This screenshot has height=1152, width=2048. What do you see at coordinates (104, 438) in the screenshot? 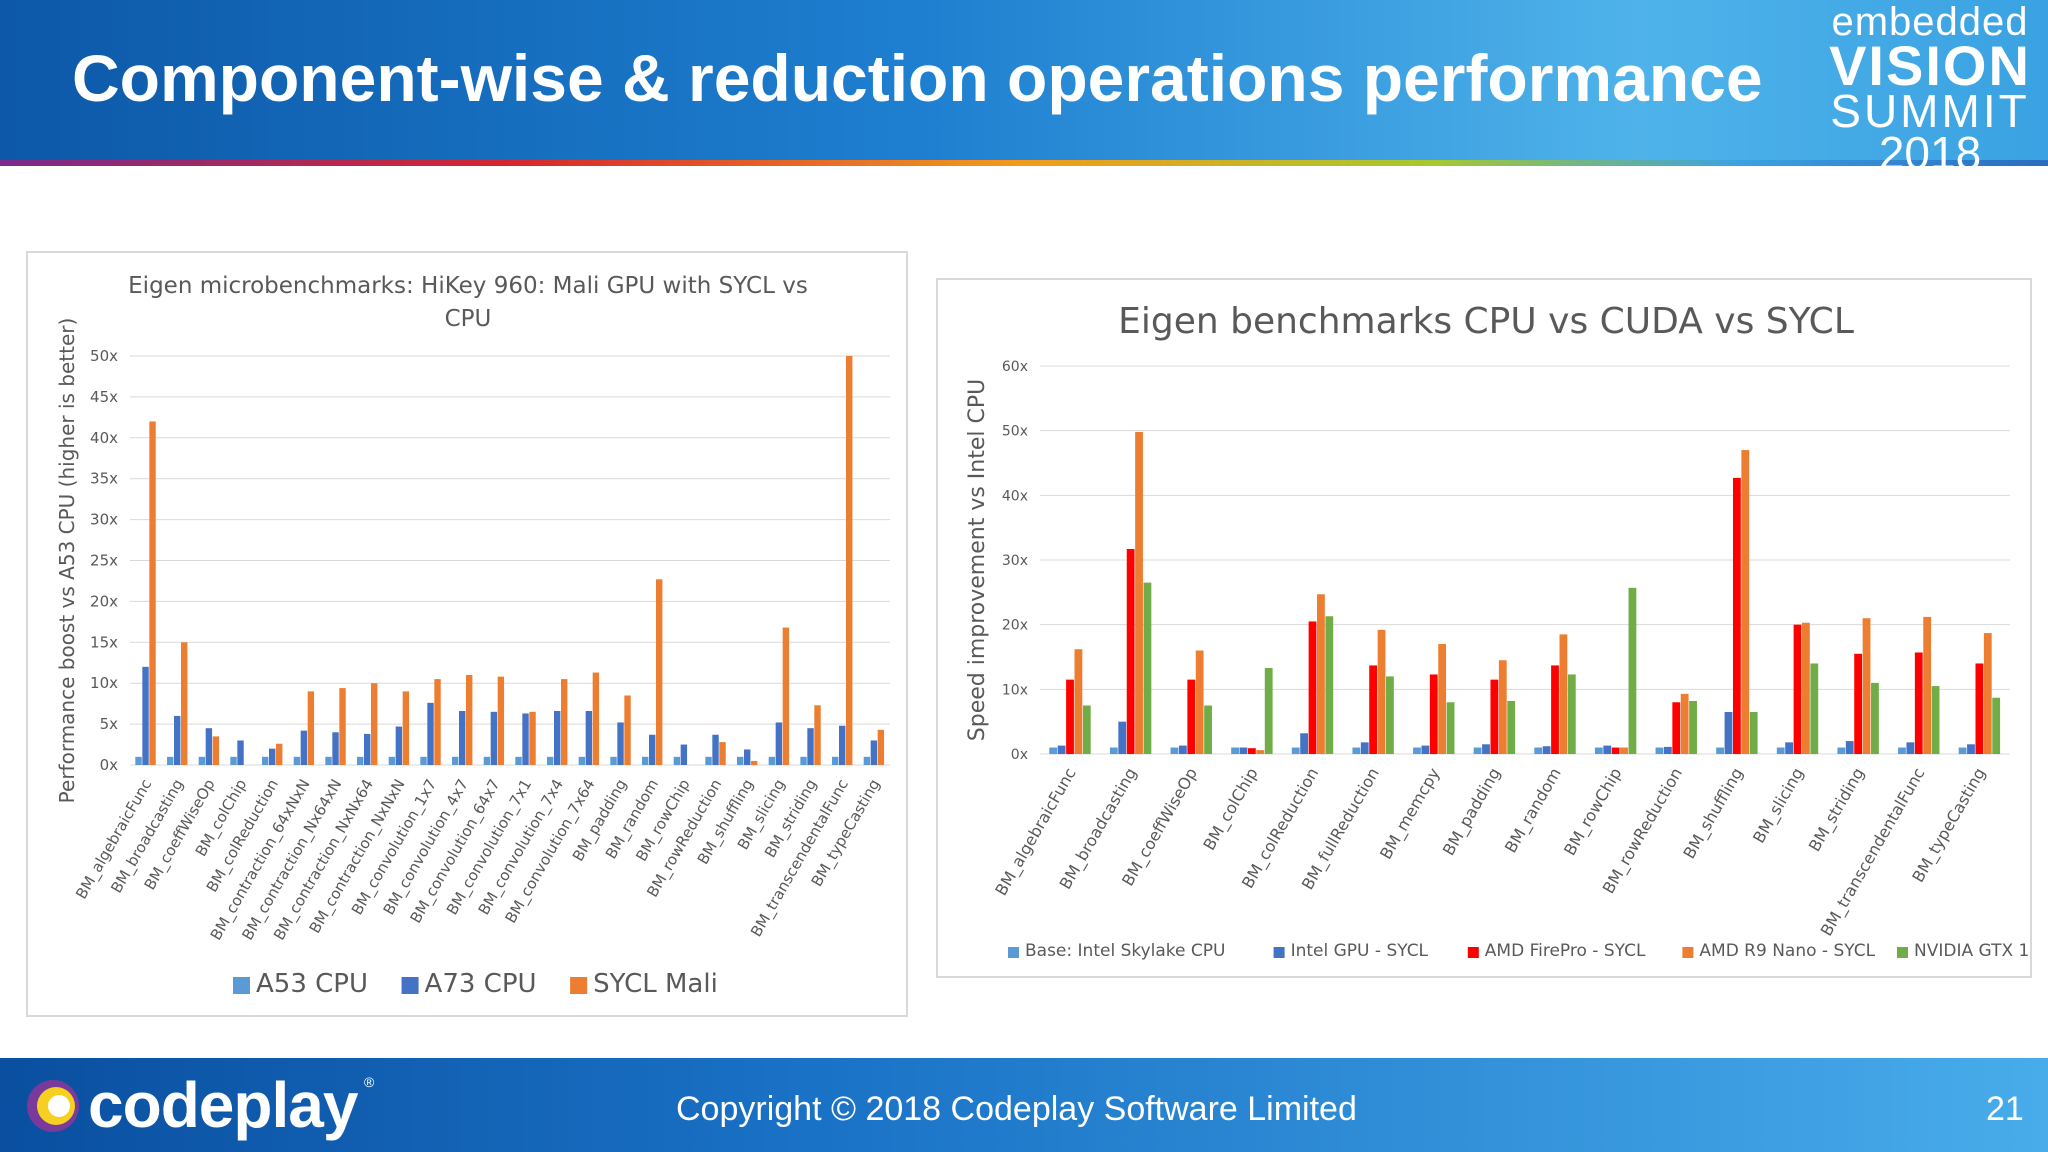
I see `y-tick-label: 40x` at bounding box center [104, 438].